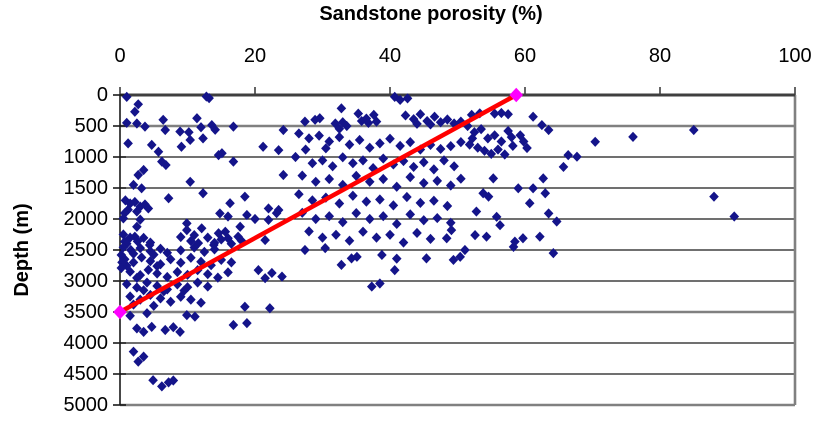  Describe the element at coordinates (255, 56) in the screenshot. I see `x-tick-label: 20` at that location.